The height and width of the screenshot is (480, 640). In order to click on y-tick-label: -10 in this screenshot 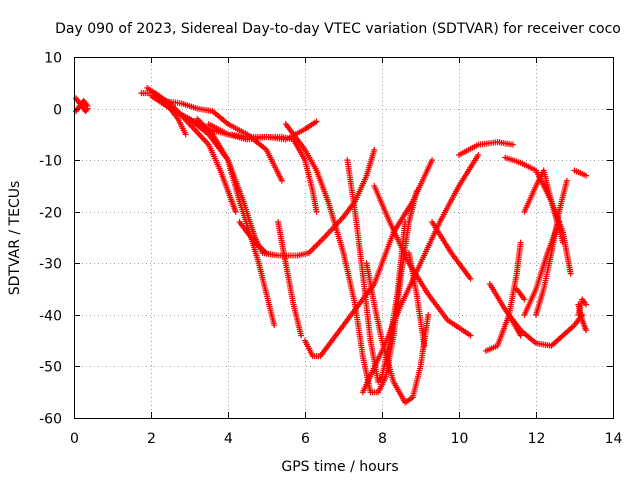, I will do `click(50, 162)`.